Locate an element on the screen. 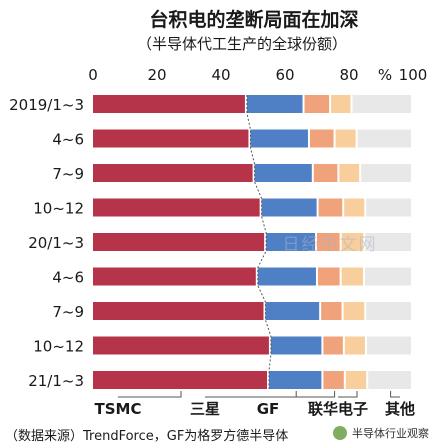  x-tick-label: 60 is located at coordinates (284, 75).